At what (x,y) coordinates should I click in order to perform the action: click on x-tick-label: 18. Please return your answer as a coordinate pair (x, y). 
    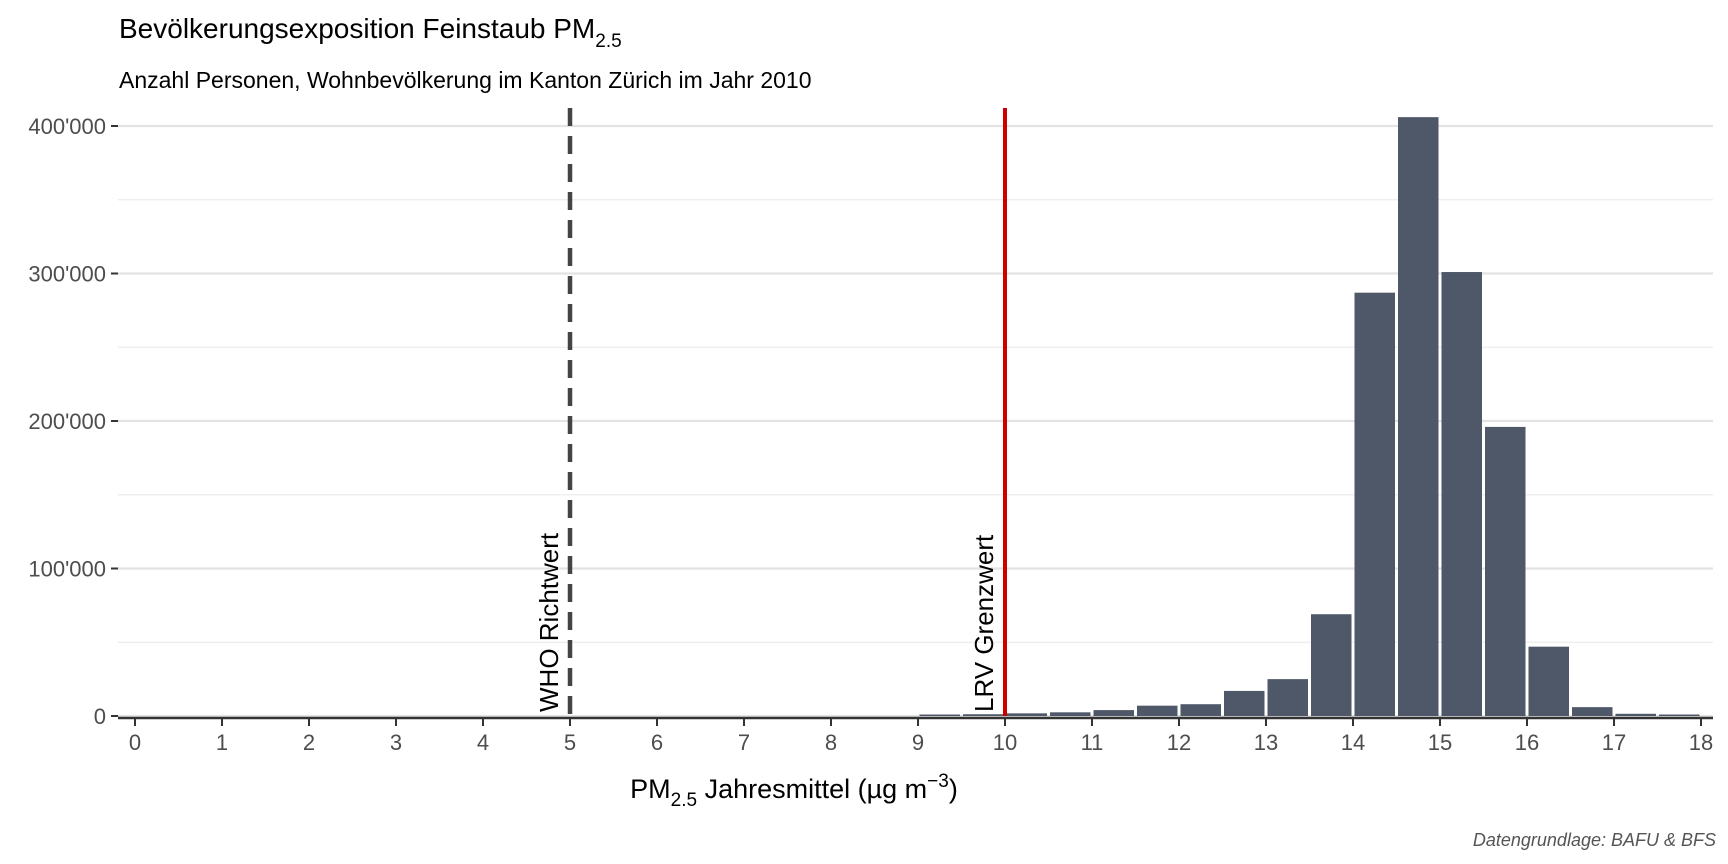
    Looking at the image, I should click on (1701, 742).